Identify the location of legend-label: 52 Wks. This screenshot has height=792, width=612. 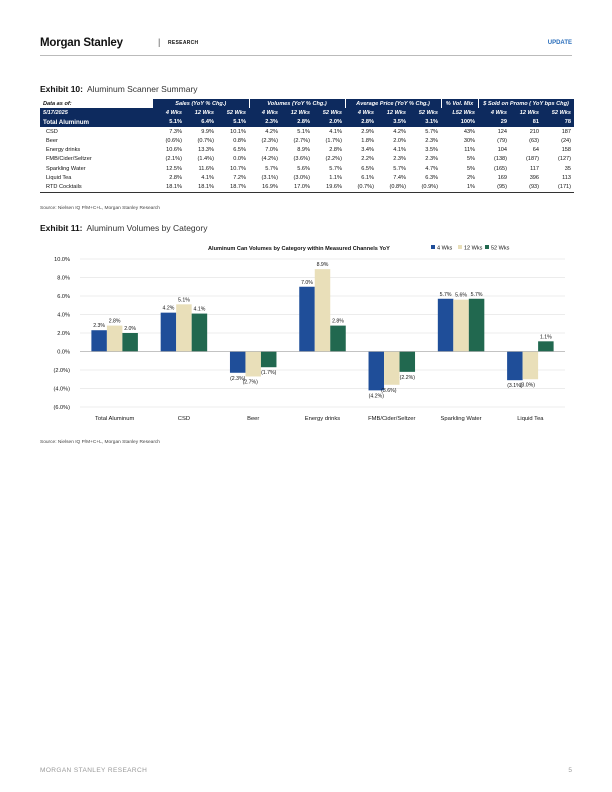
(500, 248).